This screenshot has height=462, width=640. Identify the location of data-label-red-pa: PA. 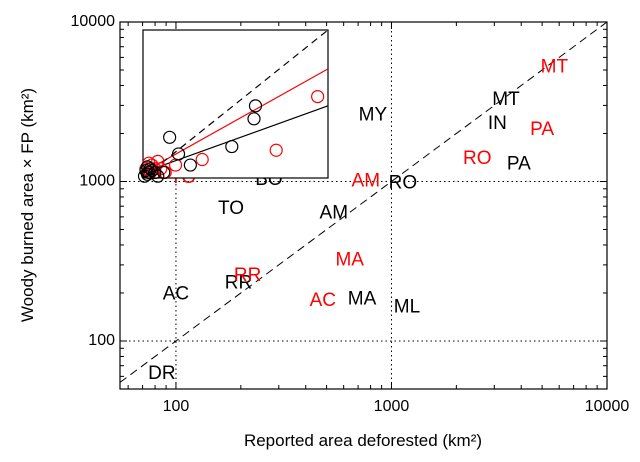
(542, 129).